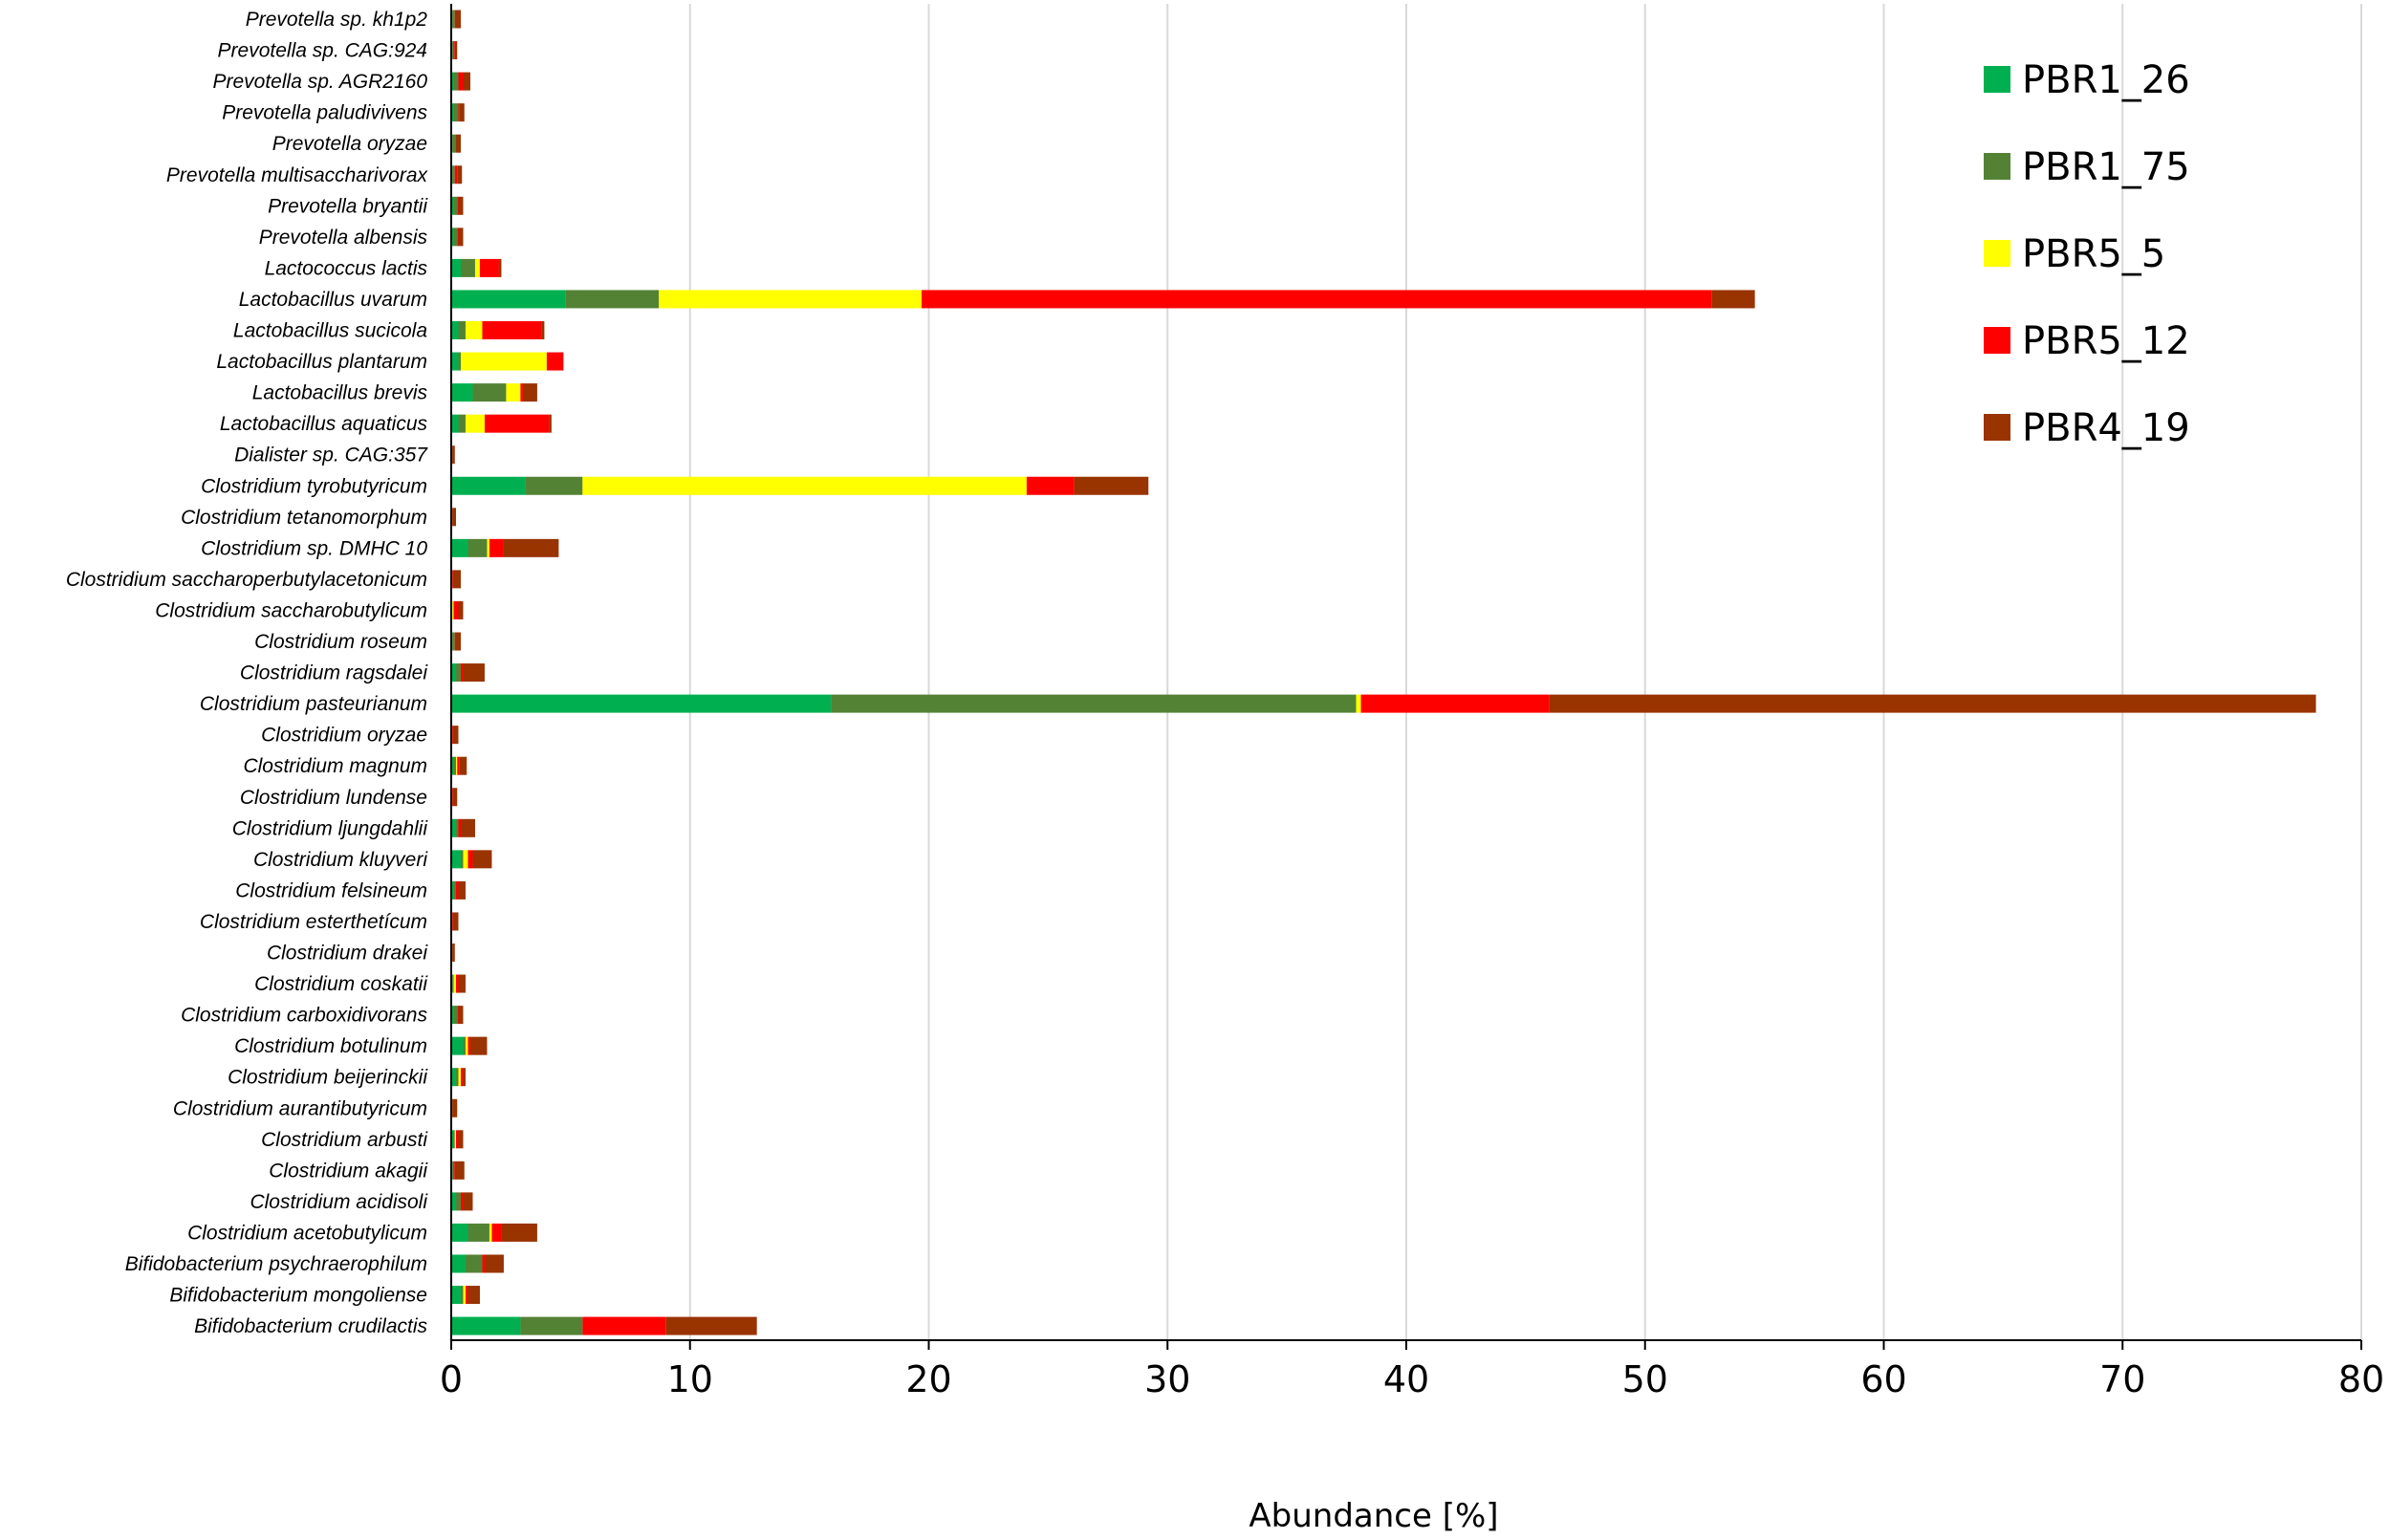 Image resolution: width=2390 pixels, height=1540 pixels. I want to click on category-label: Clostridium saccharoperbutylacetonicum, so click(246, 580).